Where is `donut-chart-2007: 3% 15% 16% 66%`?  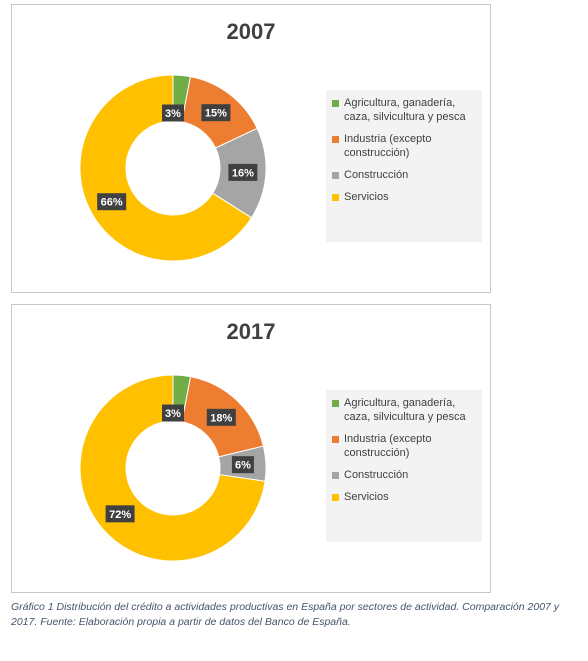 donut-chart-2007: 3% 15% 16% 66% is located at coordinates (173, 168).